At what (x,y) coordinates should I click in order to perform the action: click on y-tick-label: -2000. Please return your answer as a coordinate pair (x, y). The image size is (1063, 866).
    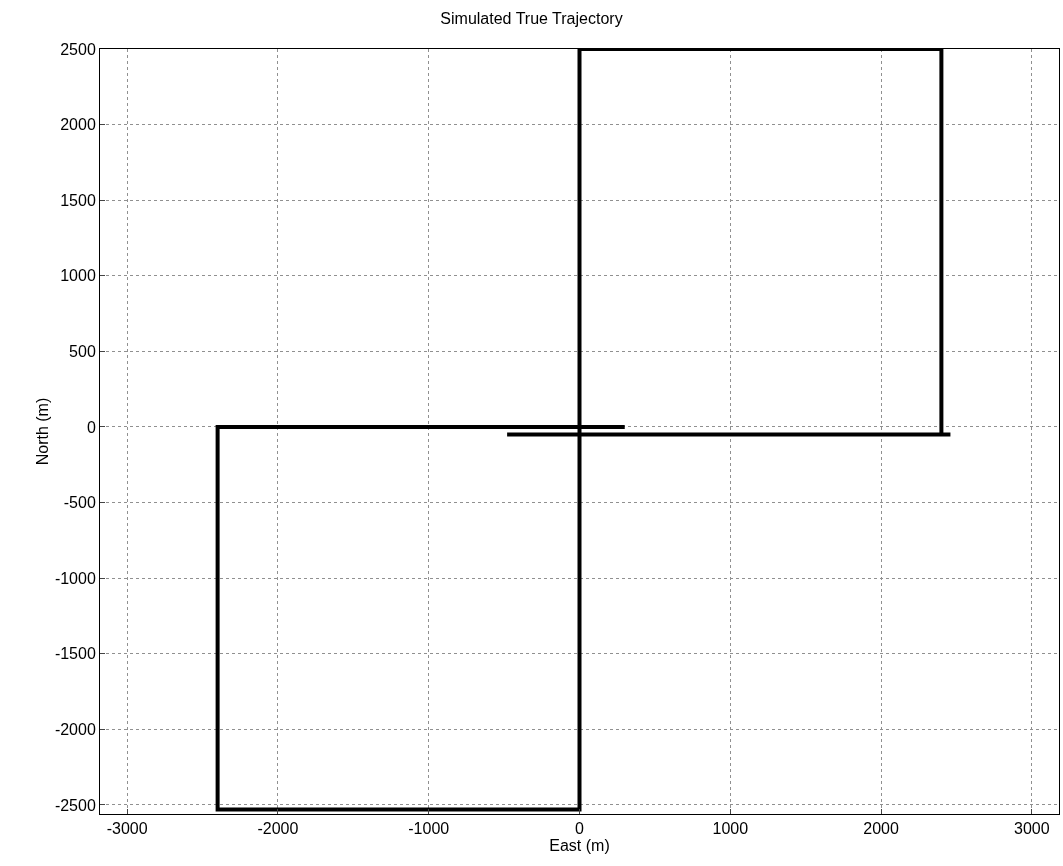
    Looking at the image, I should click on (75, 729).